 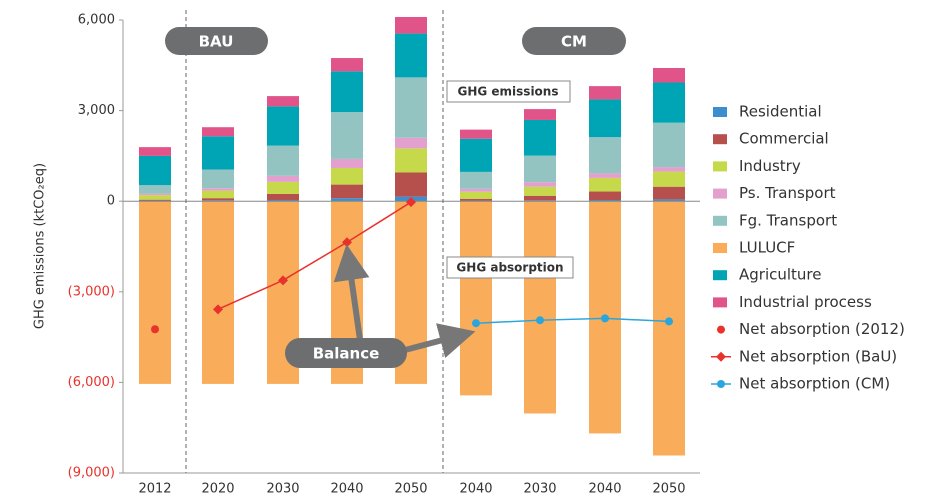 I want to click on y-axis-label: GHG emissions (ktCO₂eq), so click(x=40, y=246).